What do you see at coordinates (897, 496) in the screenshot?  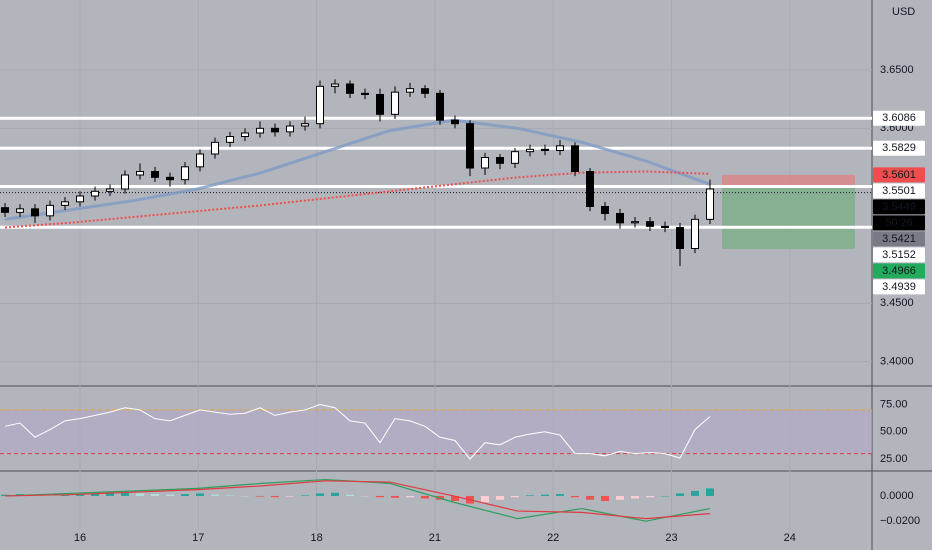 I see `macd-tick-label: 0.0000` at bounding box center [897, 496].